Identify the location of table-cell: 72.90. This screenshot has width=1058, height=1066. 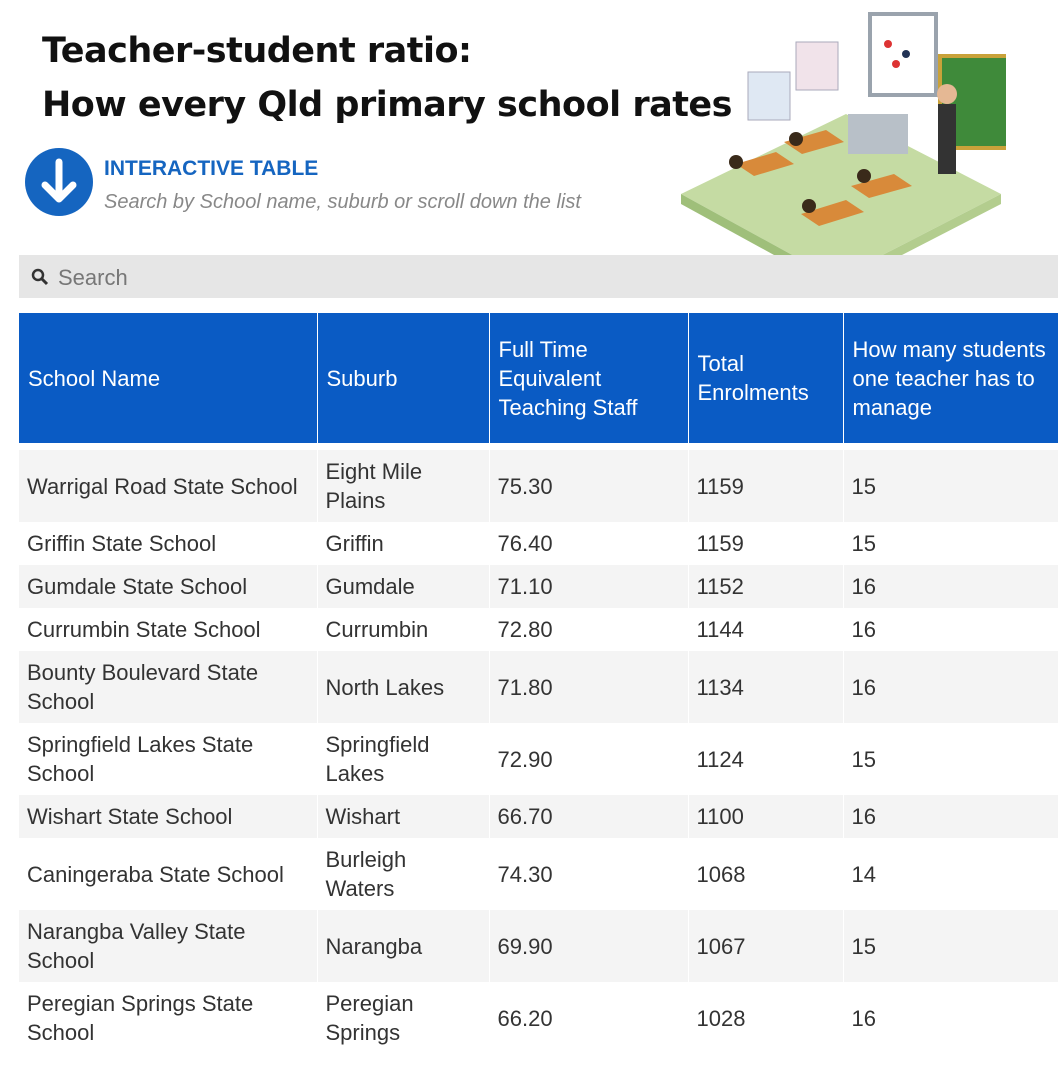
(589, 759).